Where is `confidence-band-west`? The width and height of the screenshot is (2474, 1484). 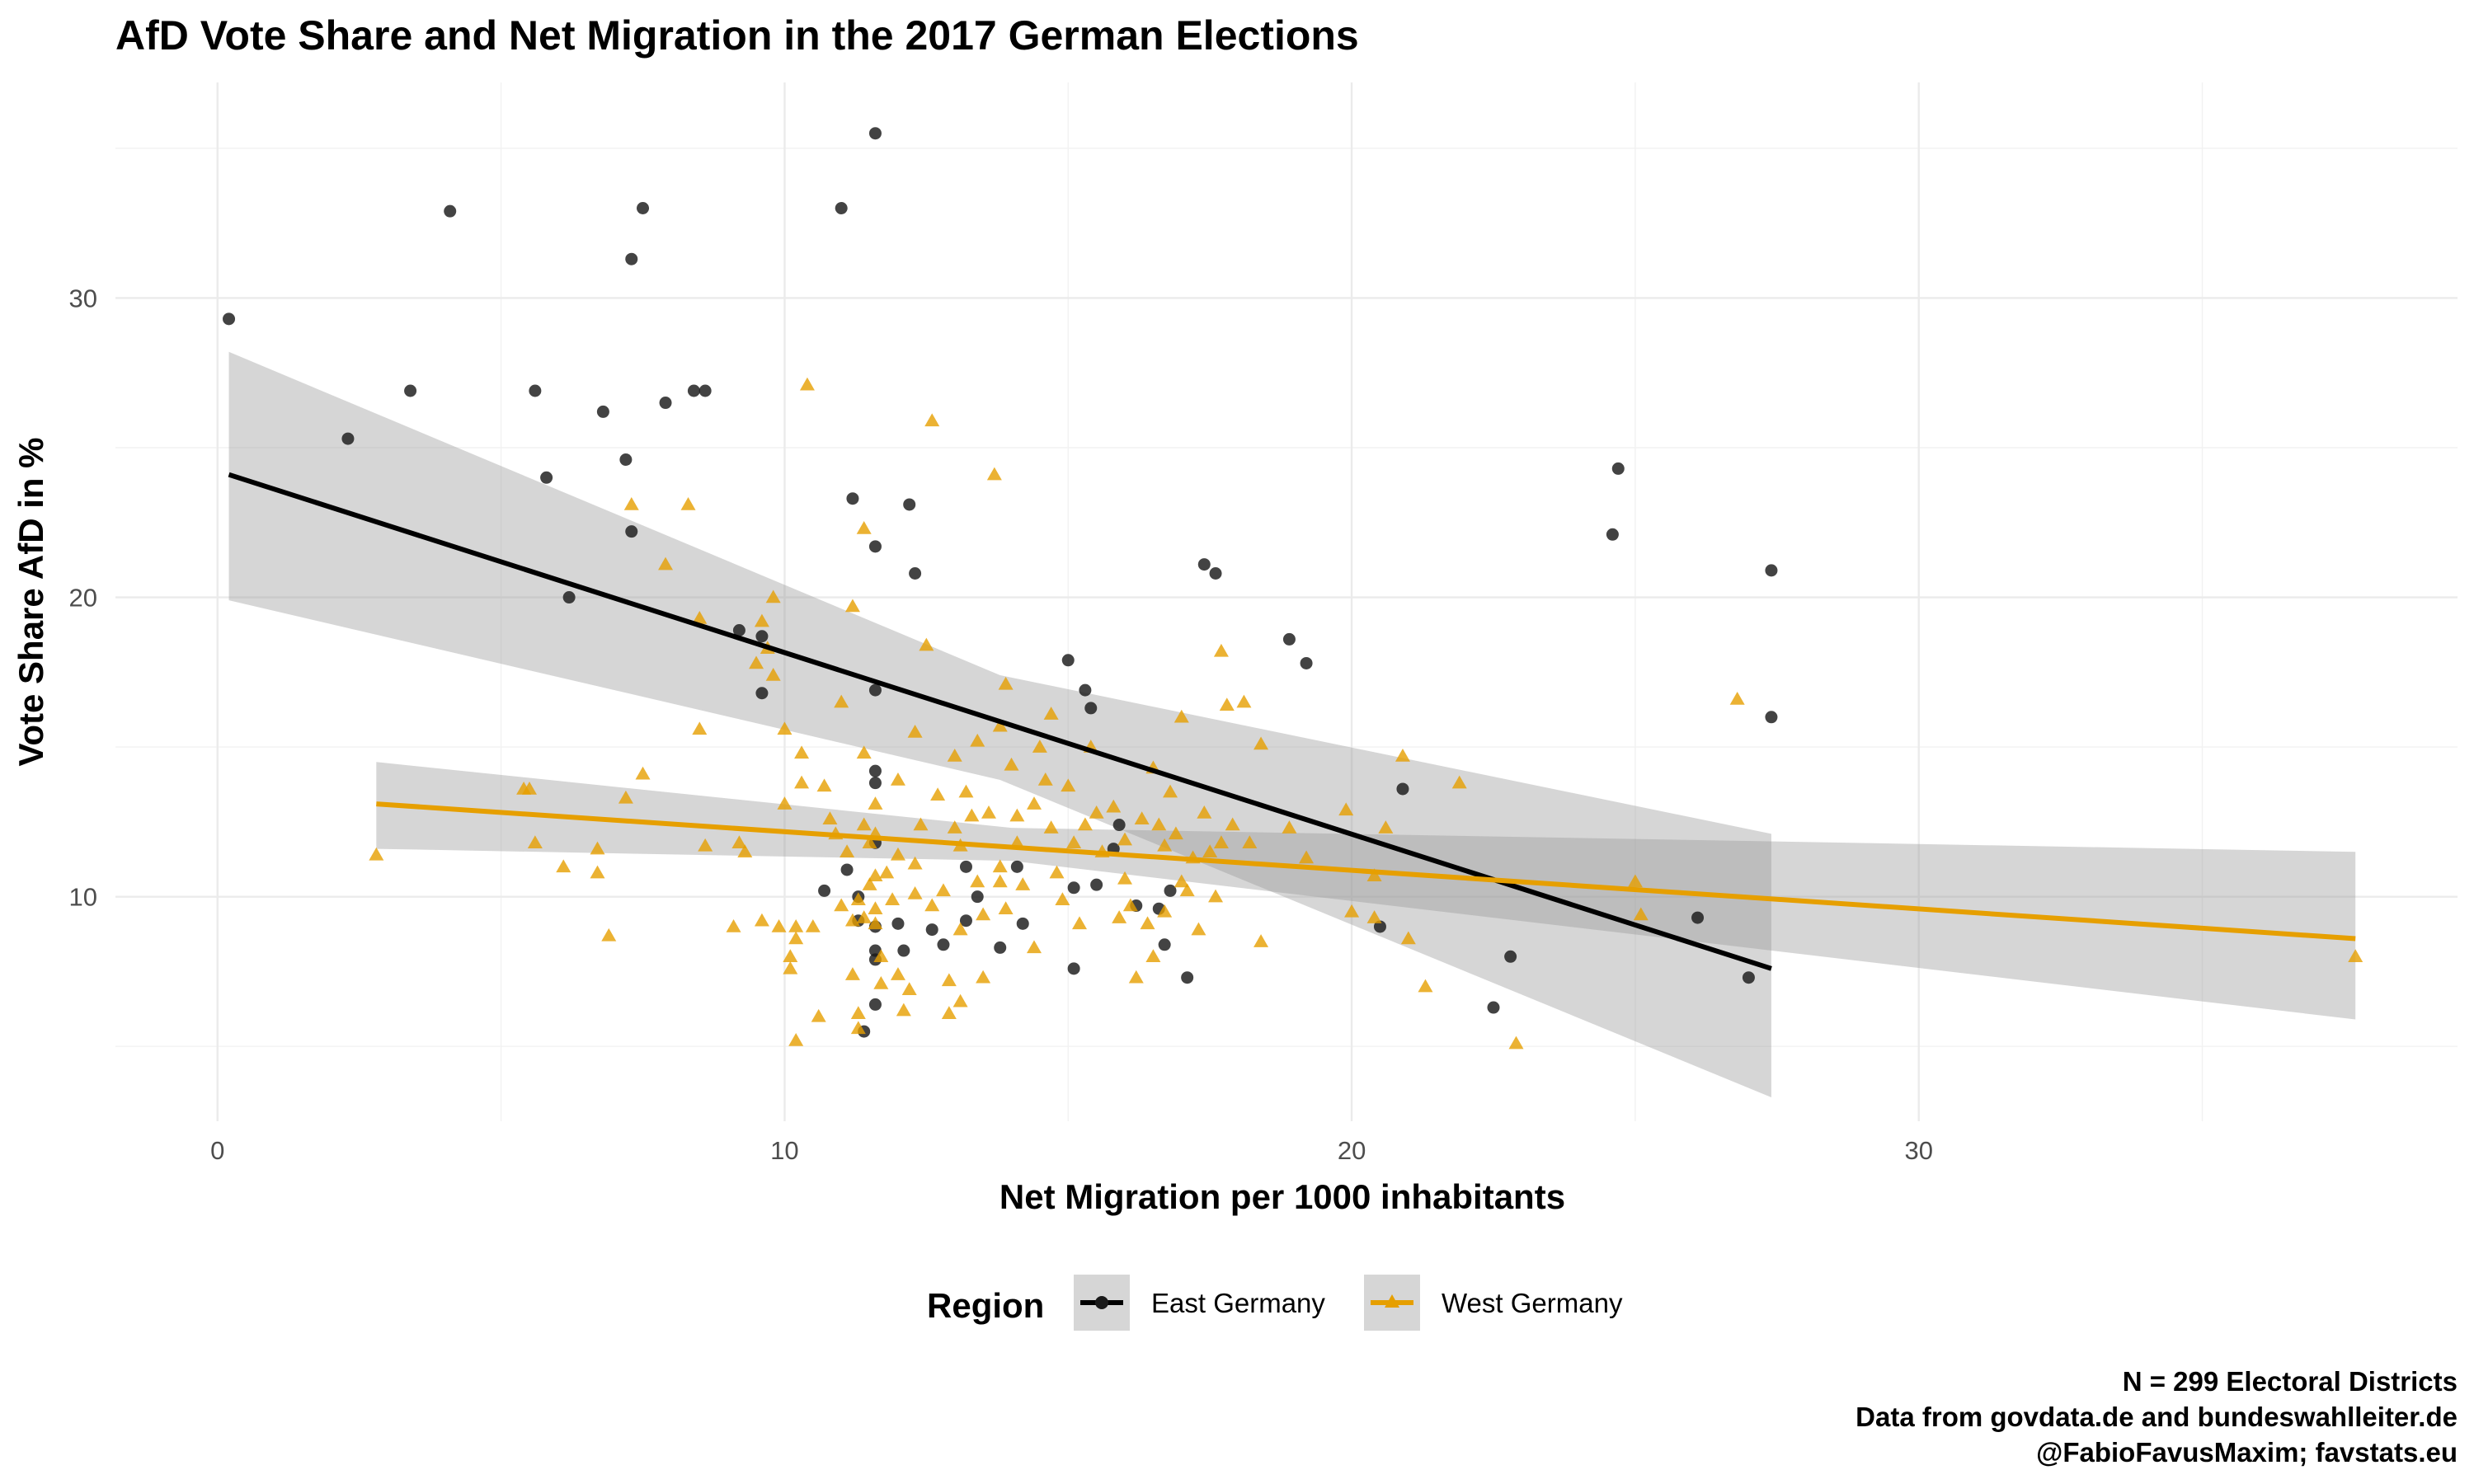 confidence-band-west is located at coordinates (1366, 891).